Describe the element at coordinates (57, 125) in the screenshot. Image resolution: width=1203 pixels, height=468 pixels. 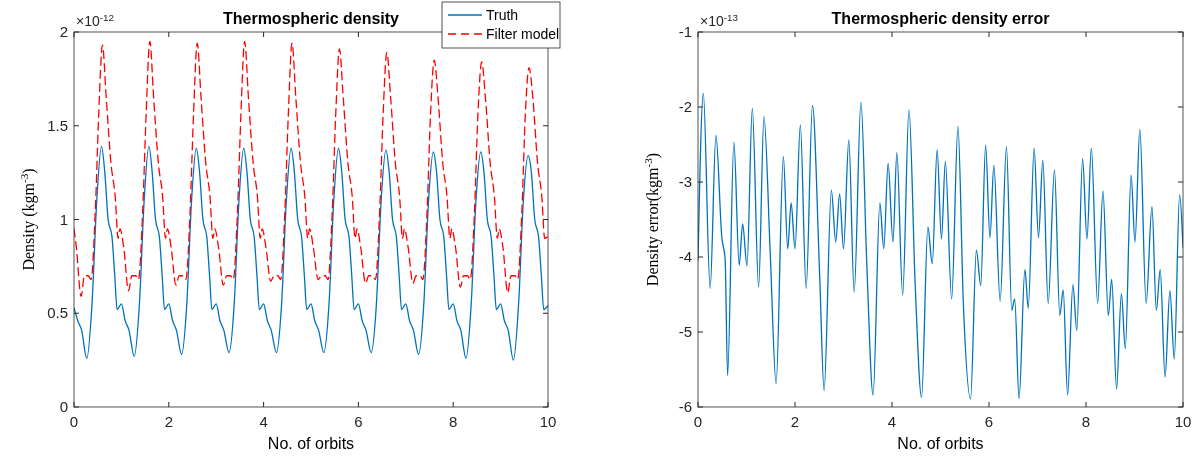
I see `y-tick-label: 1.5` at that location.